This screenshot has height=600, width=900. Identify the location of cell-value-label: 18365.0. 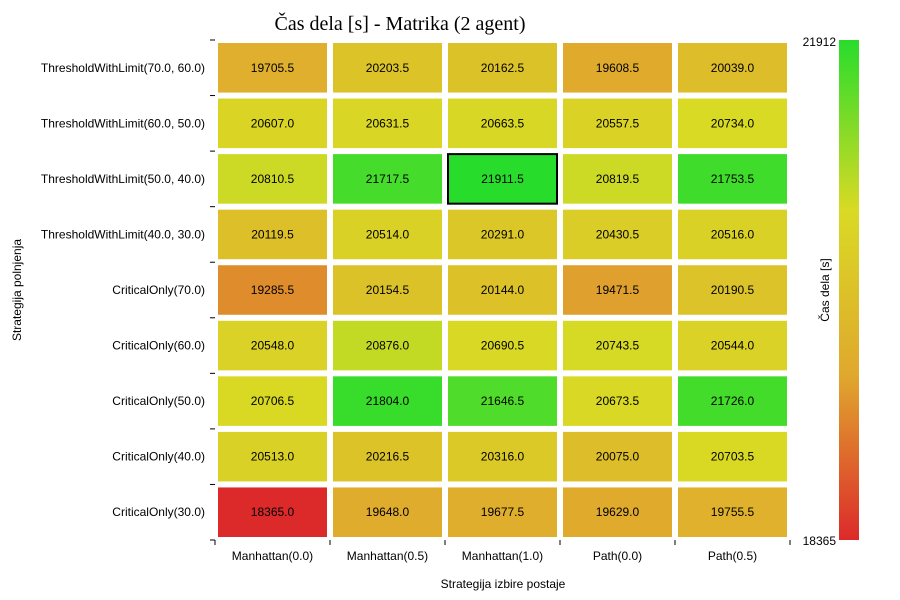
(273, 512).